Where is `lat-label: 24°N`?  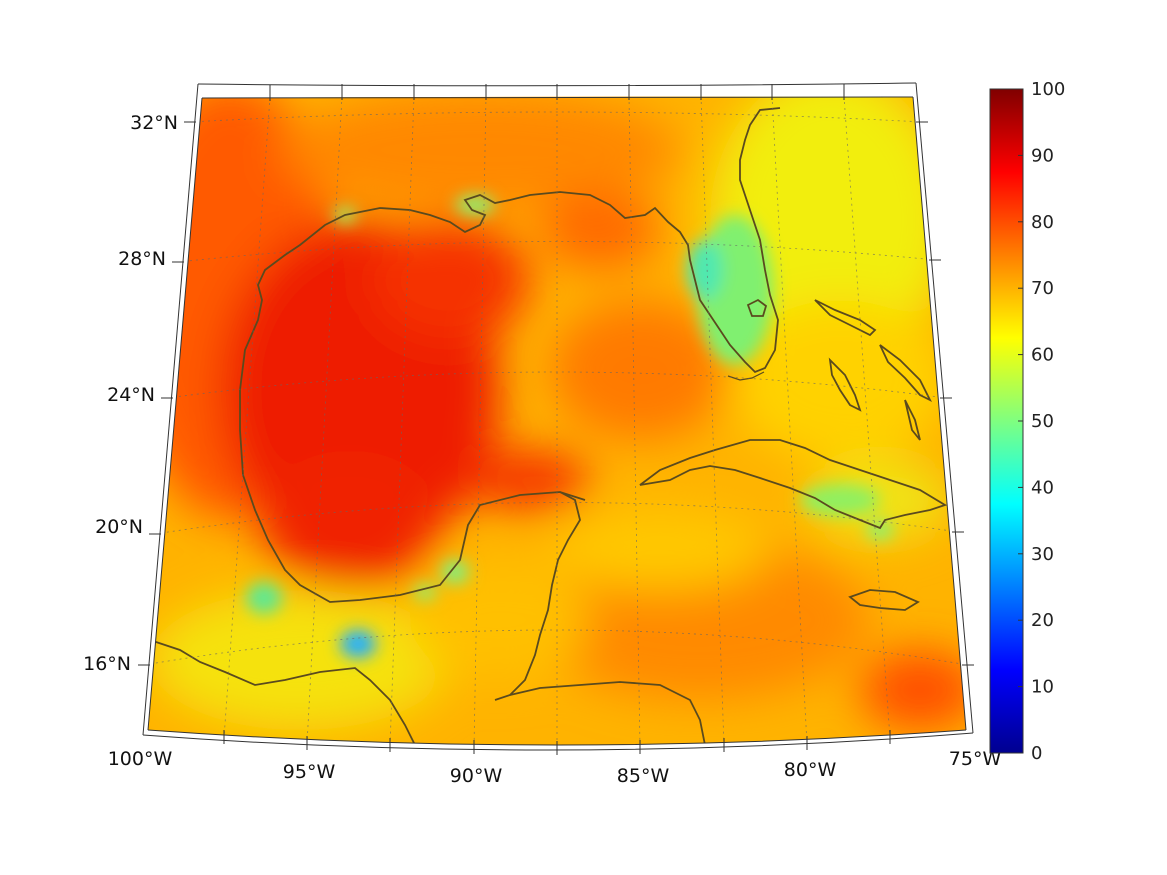 lat-label: 24°N is located at coordinates (131, 395).